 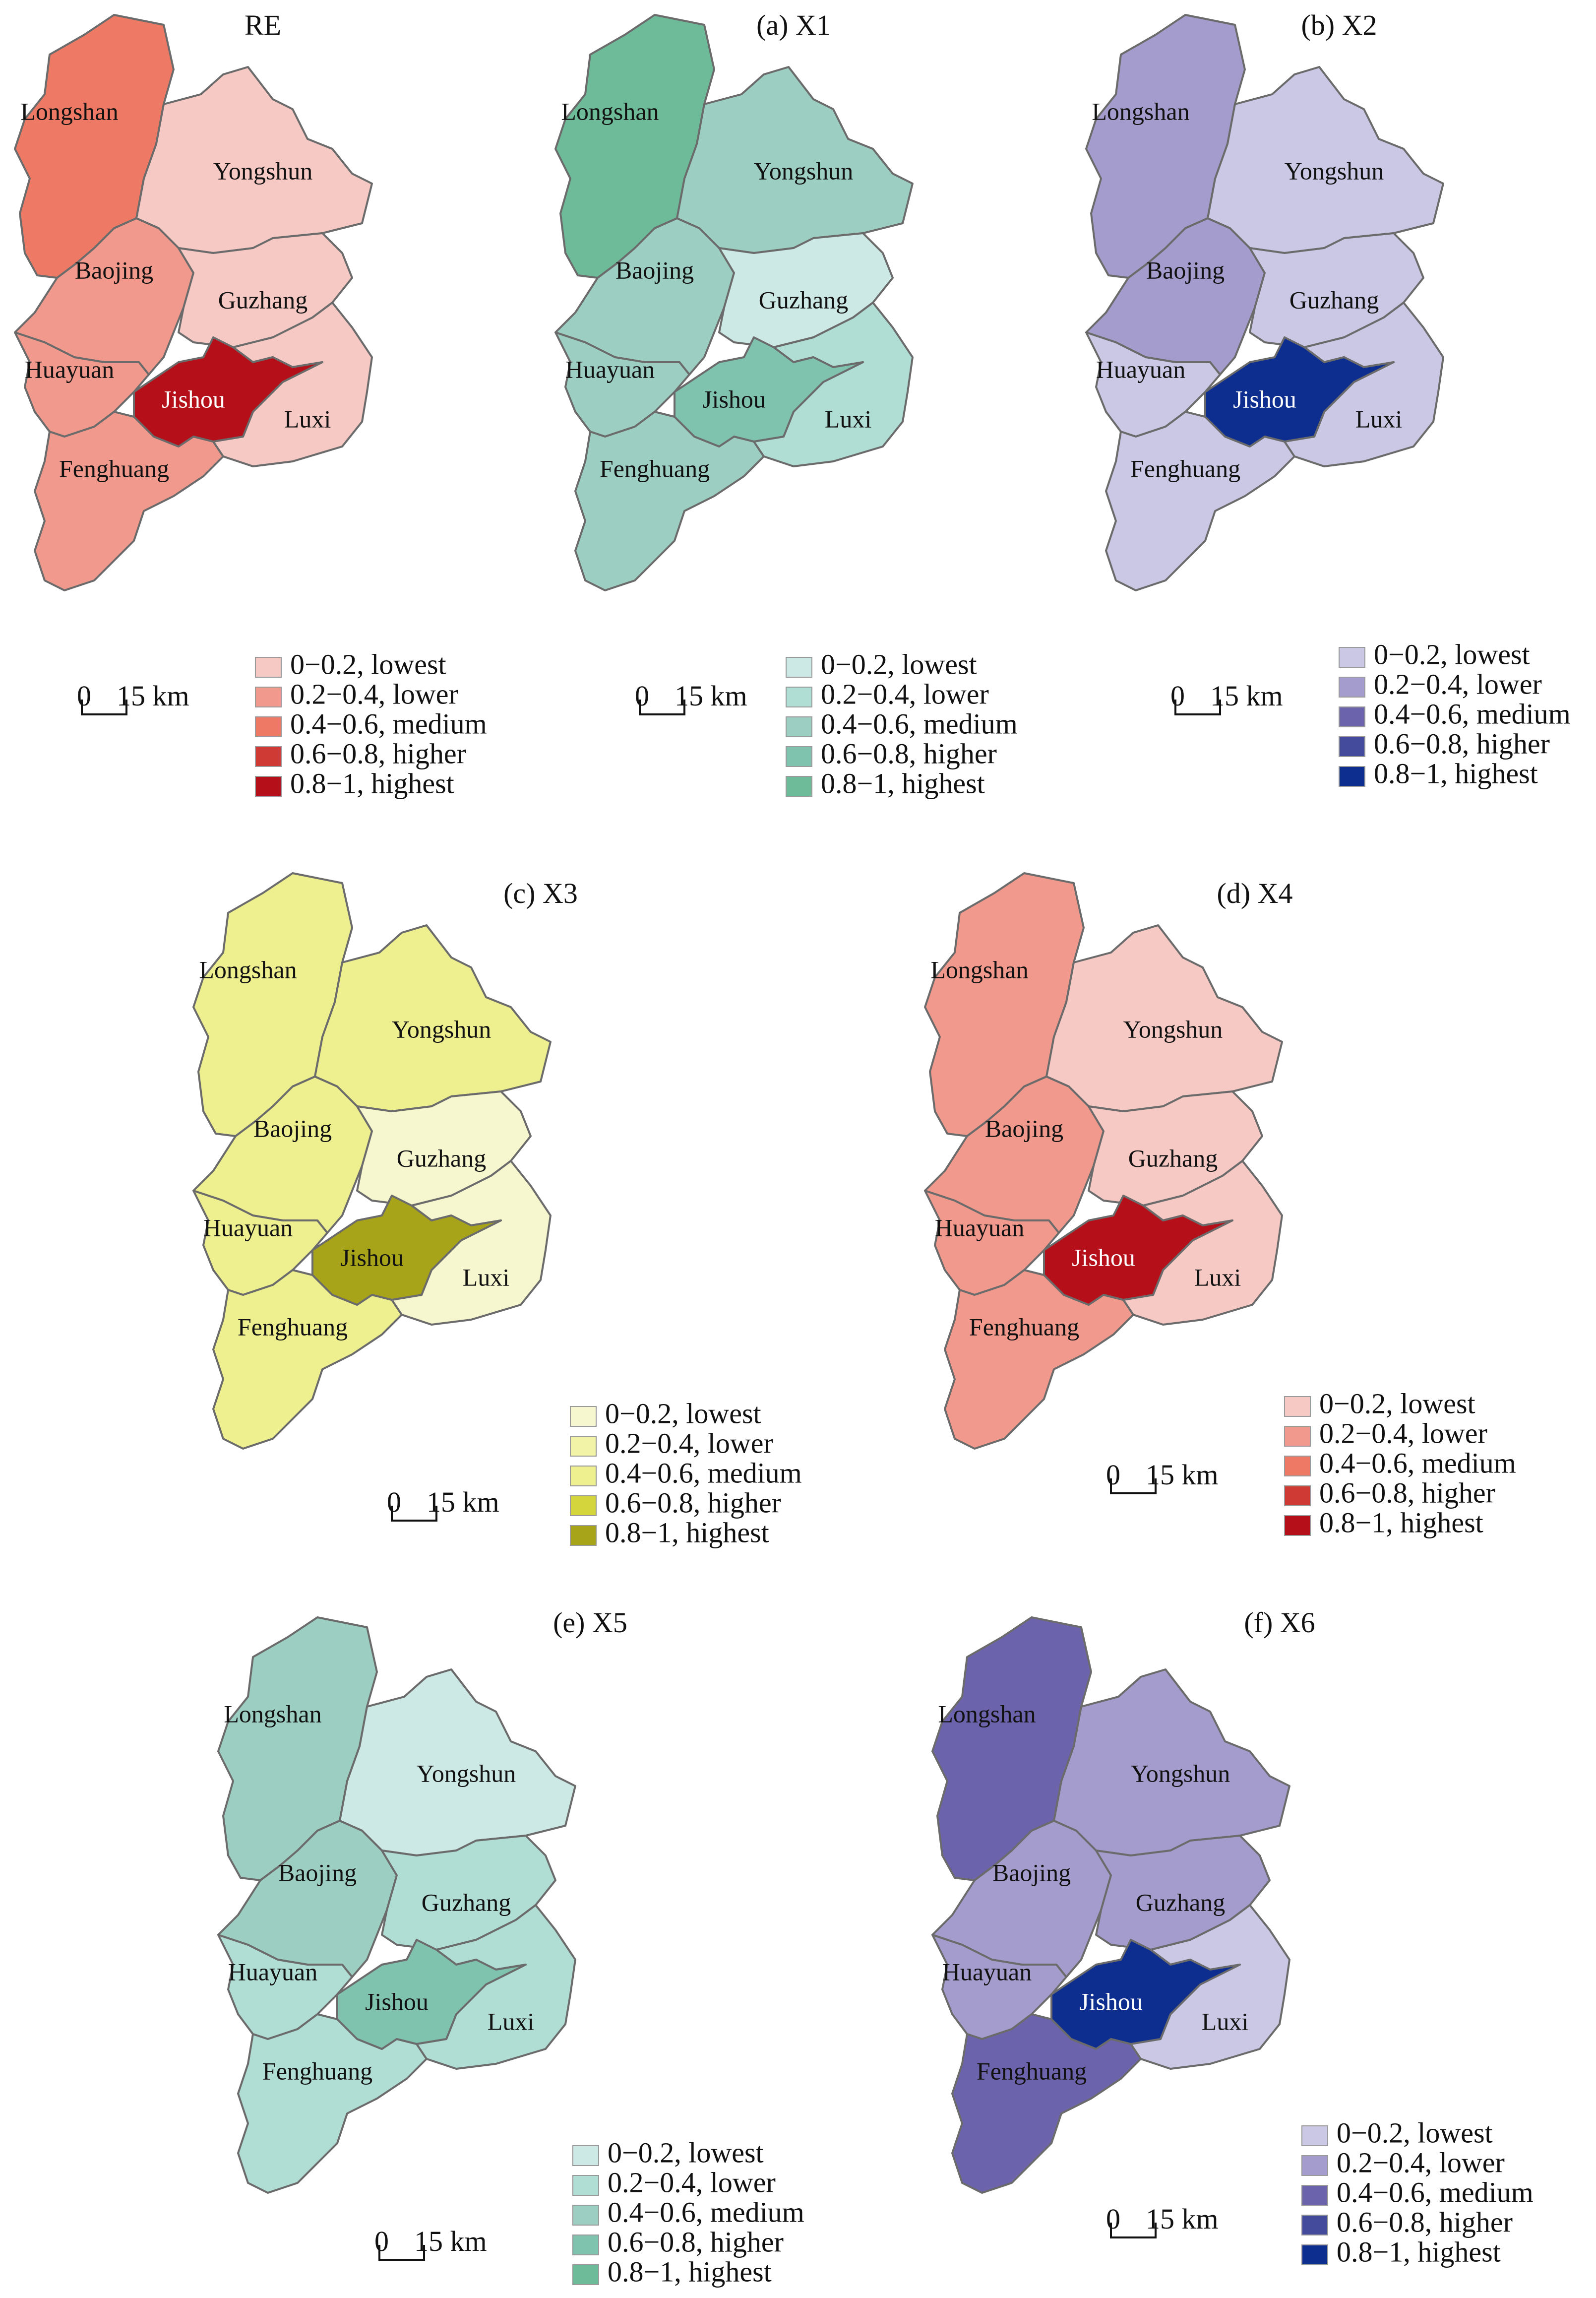 I want to click on panel-title: (a) X1, so click(x=794, y=25).